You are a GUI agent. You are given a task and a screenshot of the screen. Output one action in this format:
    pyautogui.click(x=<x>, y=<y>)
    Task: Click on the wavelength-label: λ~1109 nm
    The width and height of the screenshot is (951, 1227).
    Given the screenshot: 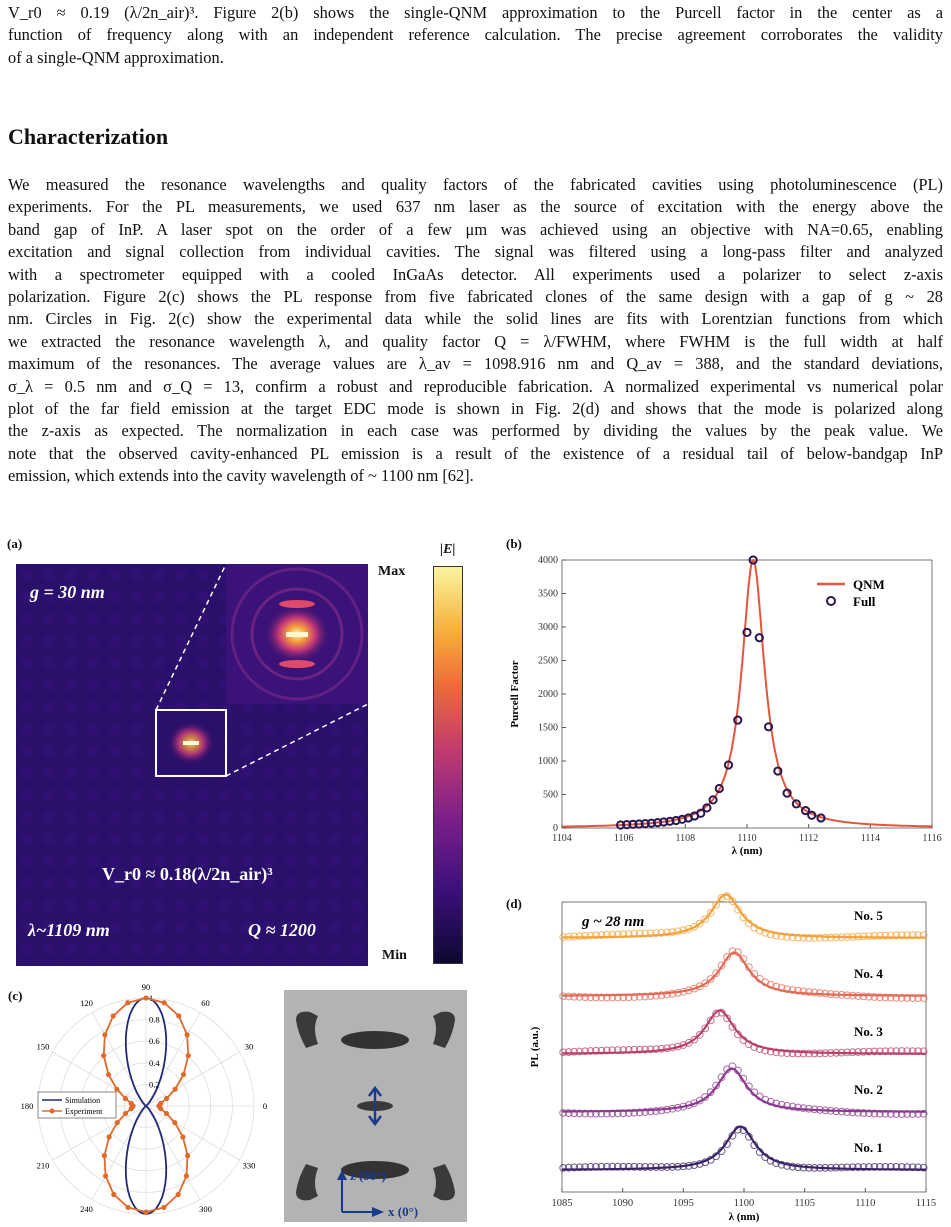 What is the action you would take?
    pyautogui.click(x=69, y=930)
    